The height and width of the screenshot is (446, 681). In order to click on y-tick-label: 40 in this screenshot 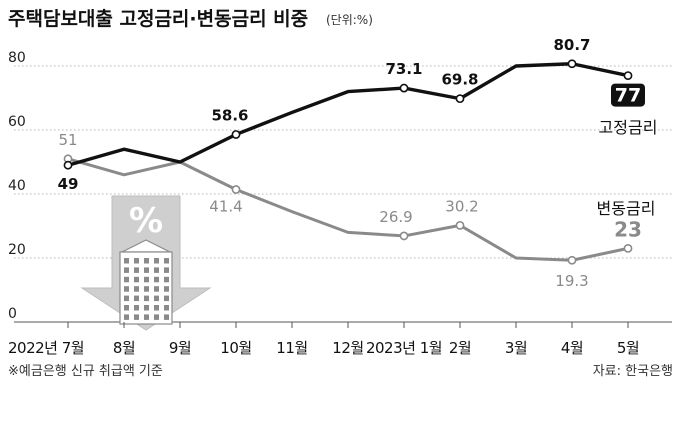, I will do `click(17, 186)`.